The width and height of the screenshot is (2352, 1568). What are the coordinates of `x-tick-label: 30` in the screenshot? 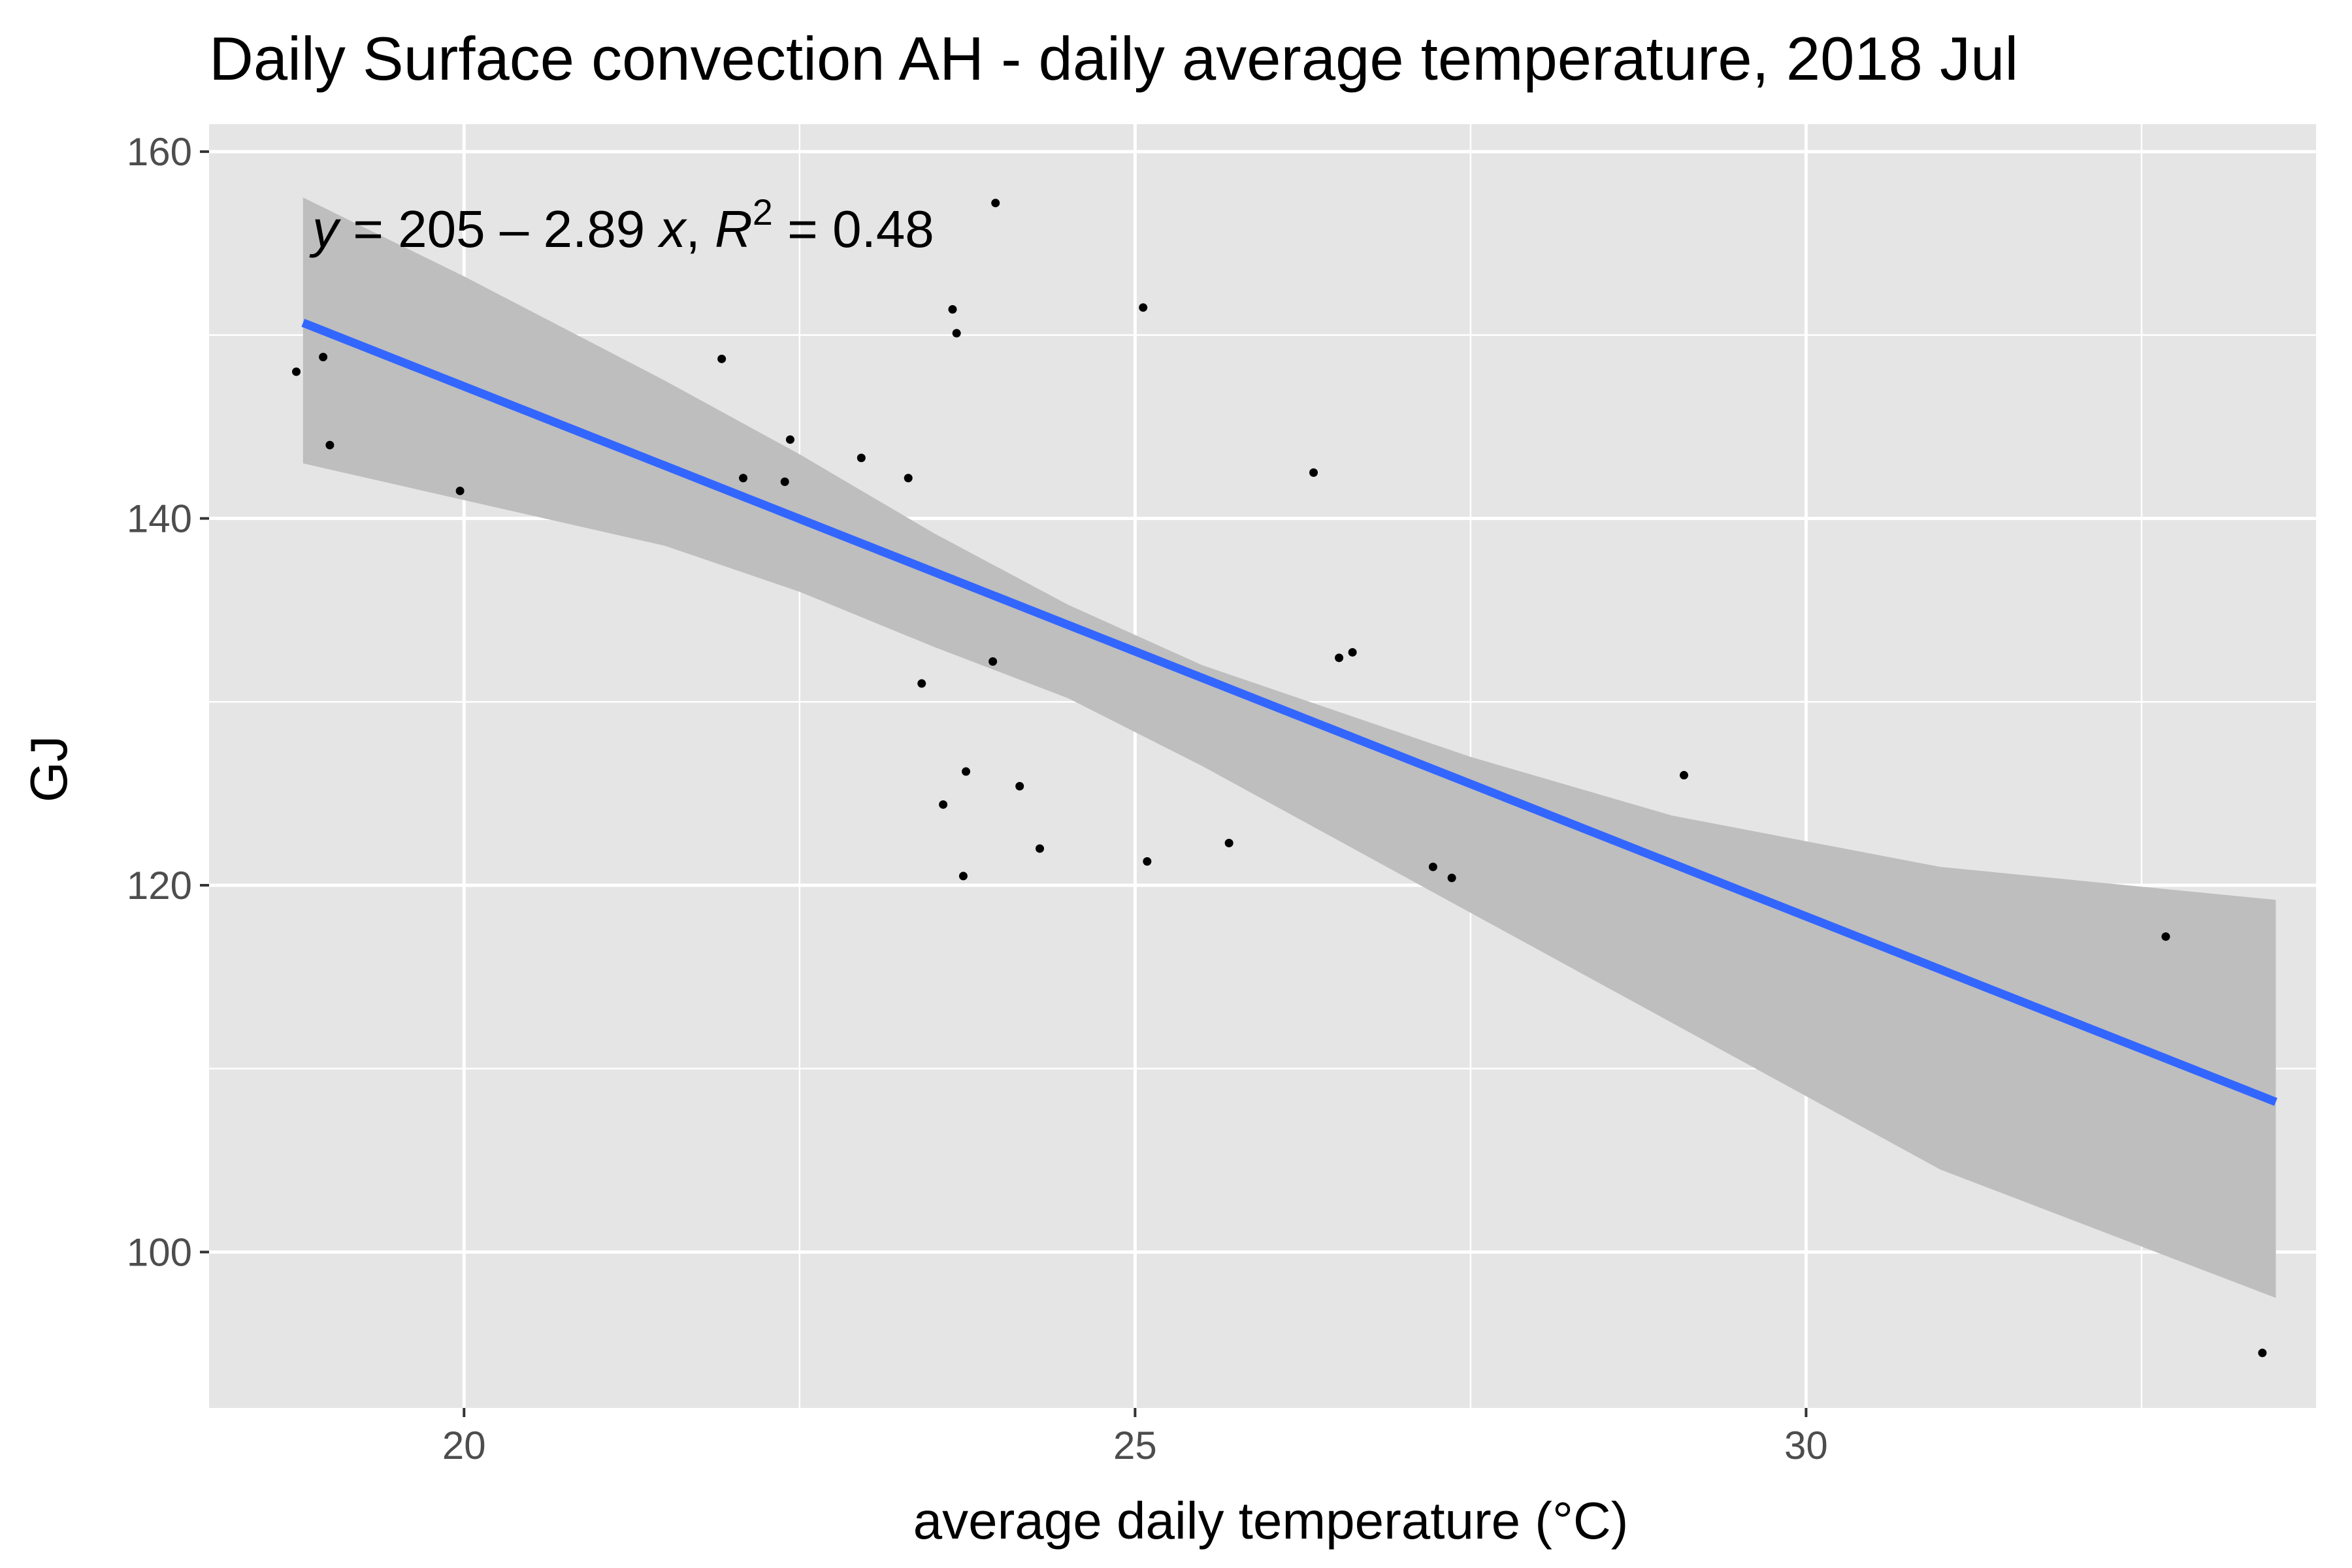 It's located at (1806, 1445).